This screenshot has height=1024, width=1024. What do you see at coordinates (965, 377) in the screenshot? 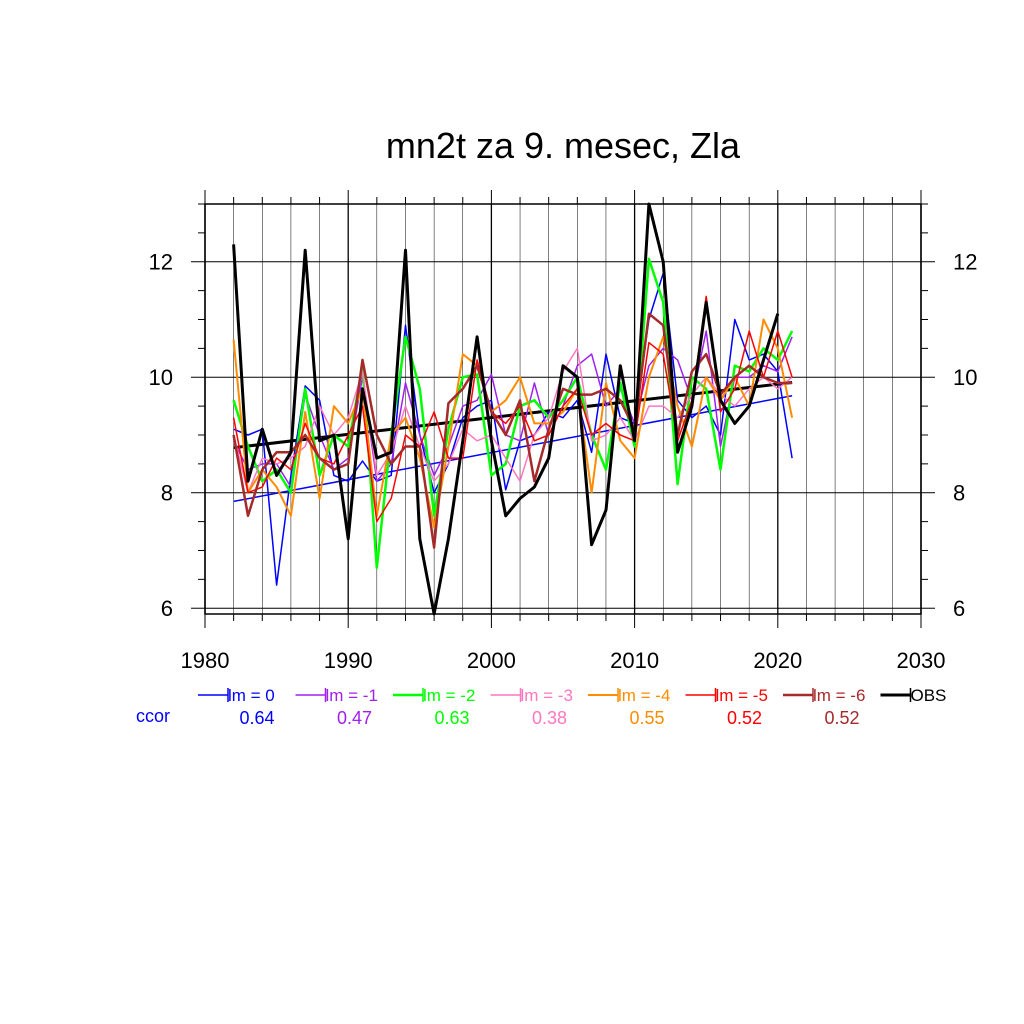
I see `y-tick-label-right: 10` at bounding box center [965, 377].